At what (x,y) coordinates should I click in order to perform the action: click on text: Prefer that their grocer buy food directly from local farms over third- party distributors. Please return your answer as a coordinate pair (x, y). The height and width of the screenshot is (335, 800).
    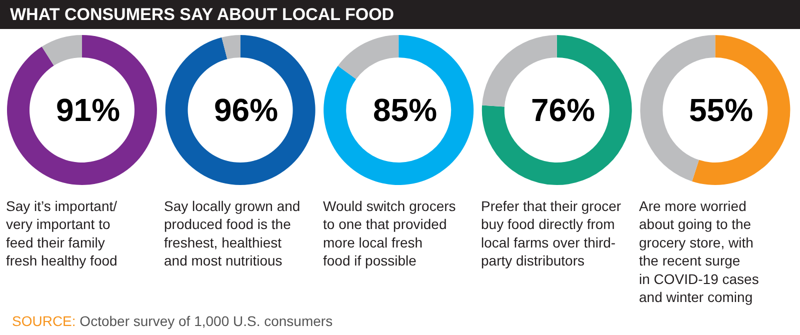
    Looking at the image, I should click on (551, 233).